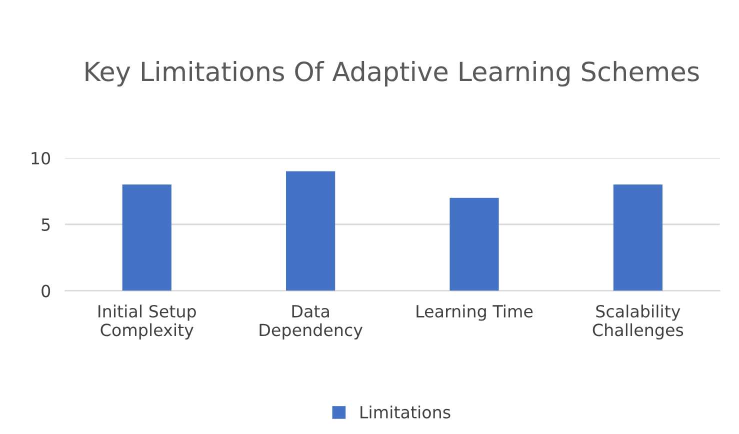 This screenshot has width=739, height=434. What do you see at coordinates (46, 291) in the screenshot?
I see `y-tick-label: 0` at bounding box center [46, 291].